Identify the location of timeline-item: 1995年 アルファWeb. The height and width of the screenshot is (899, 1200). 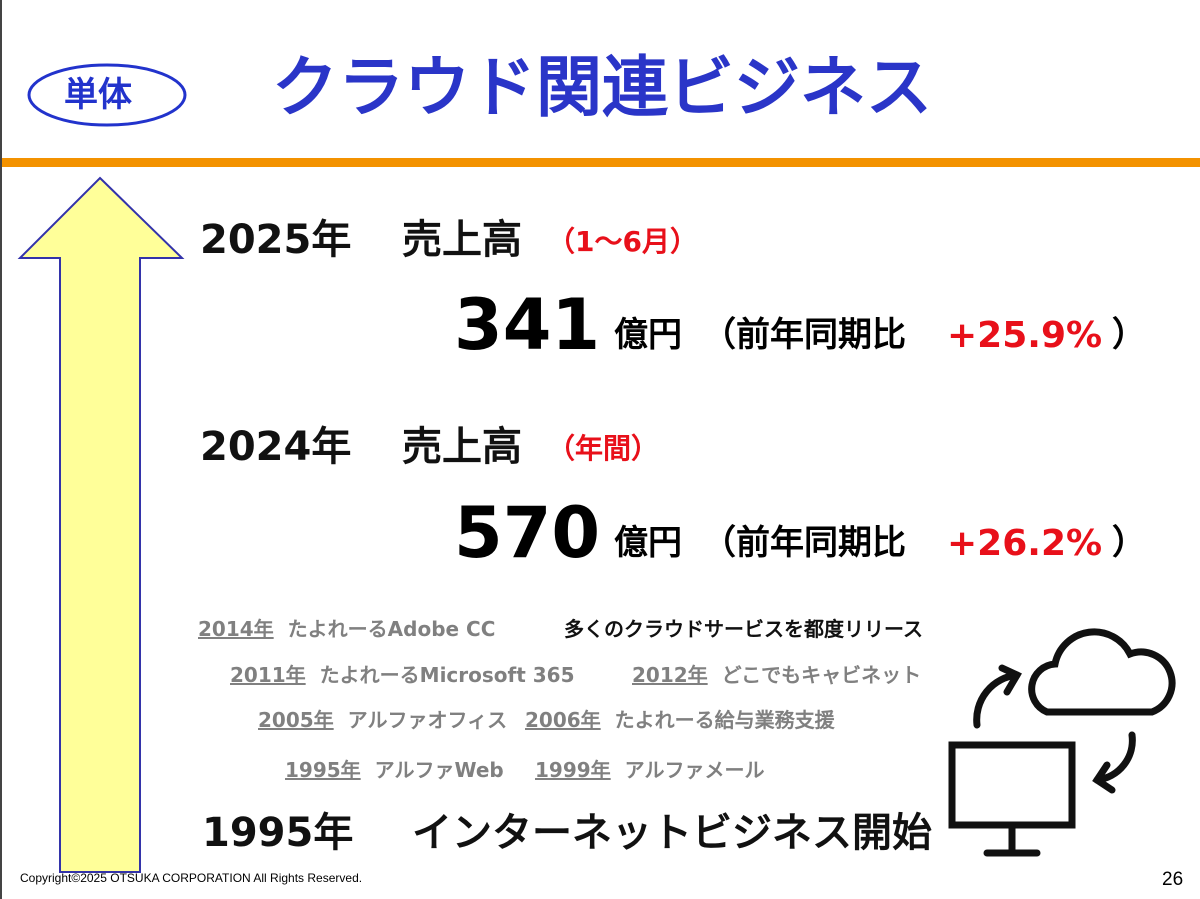
(394, 770).